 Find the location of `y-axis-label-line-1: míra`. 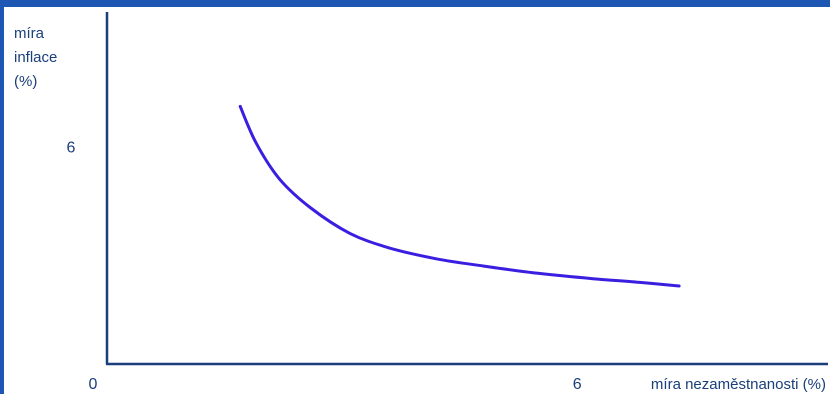

y-axis-label-line-1: míra is located at coordinates (29, 33).